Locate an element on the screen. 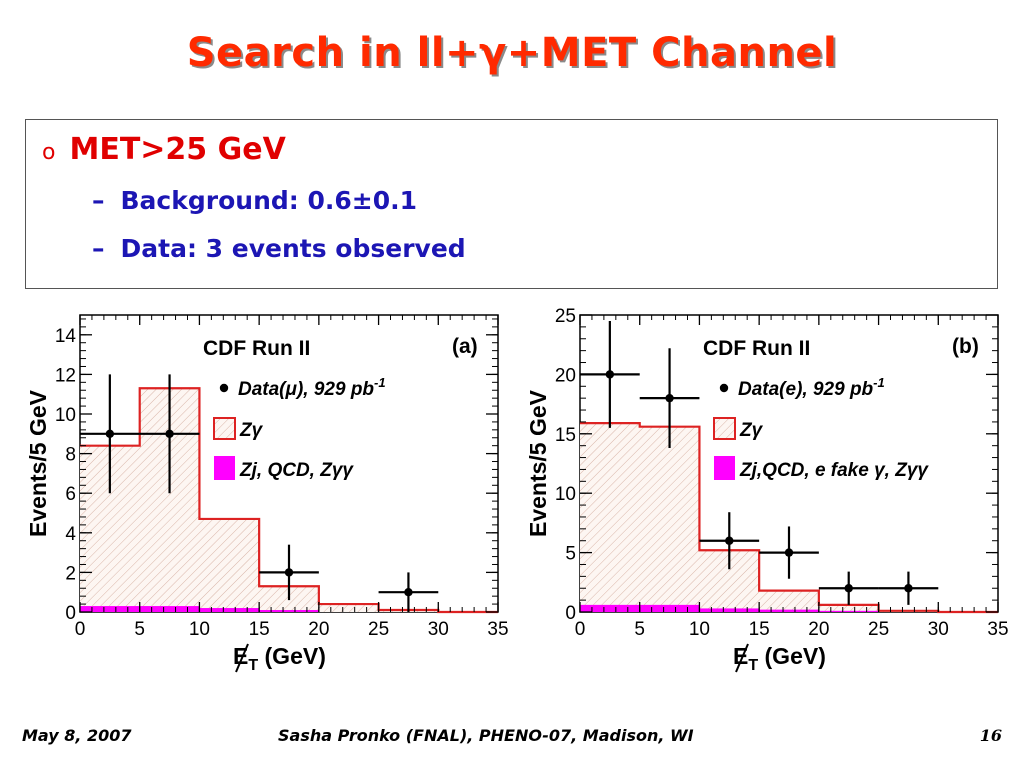 The height and width of the screenshot is (768, 1024). sub-bullet-data: – Data: 3 events observed is located at coordinates (279, 248).